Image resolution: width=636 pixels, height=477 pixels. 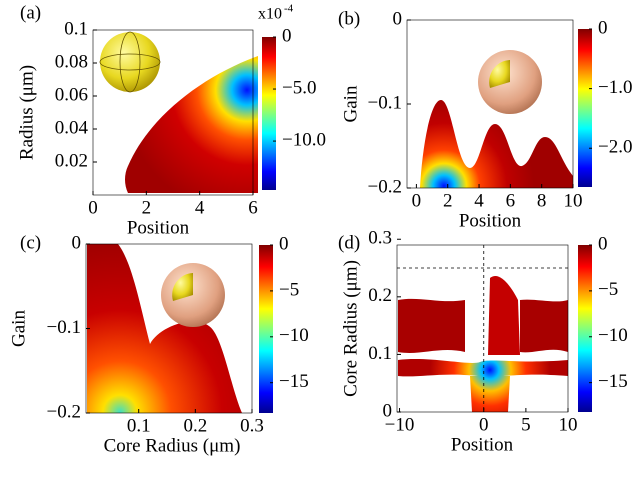 What do you see at coordinates (30, 242) in the screenshot?
I see `panel-label: (c)` at bounding box center [30, 242].